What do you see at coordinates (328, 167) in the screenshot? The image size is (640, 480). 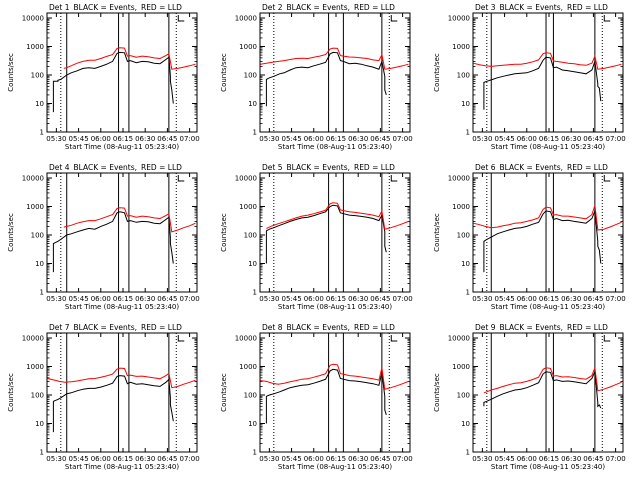 I see `panel-title: Det 5 BLACK = Events, RED = LLD` at bounding box center [328, 167].